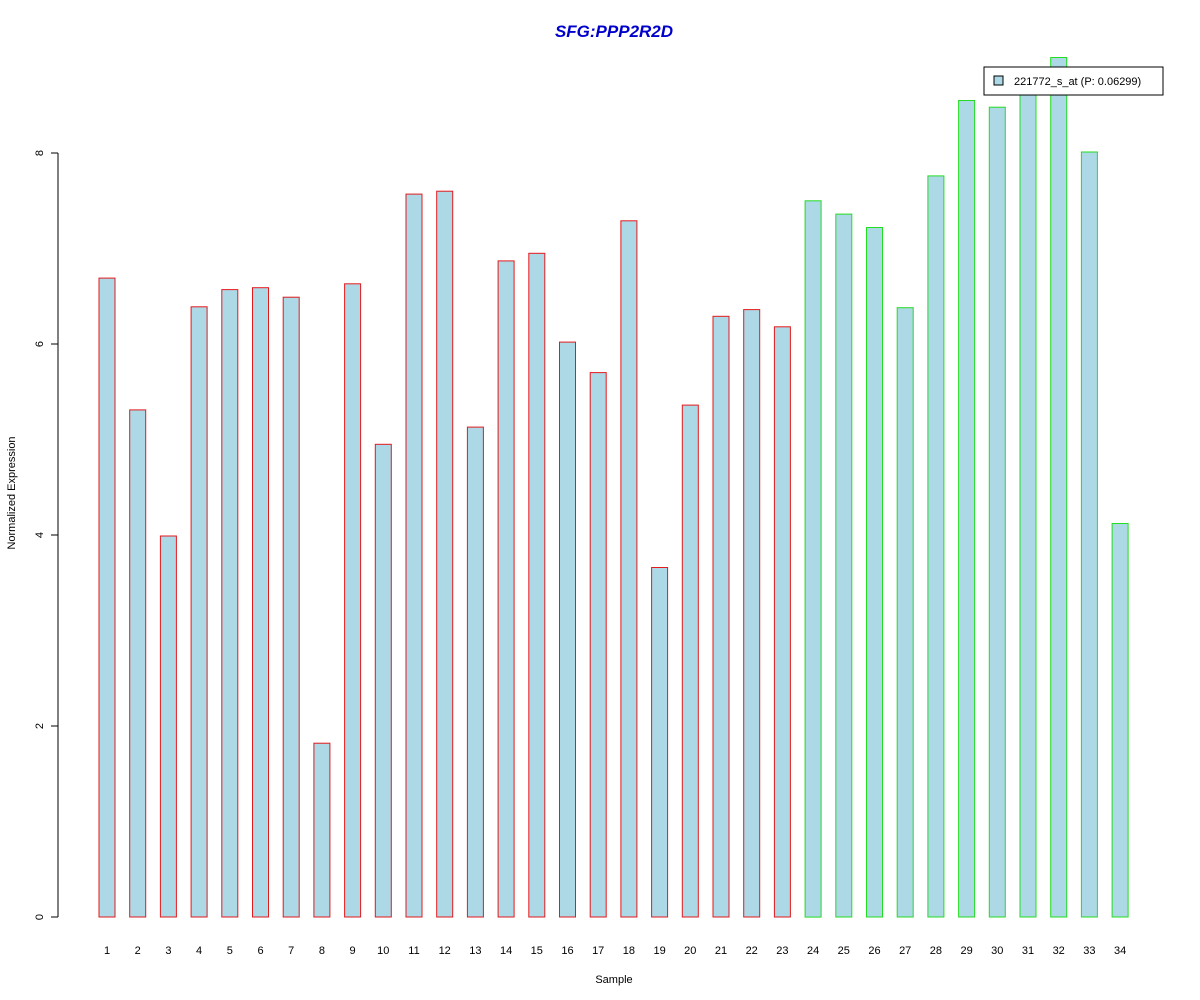  Describe the element at coordinates (874, 951) in the screenshot. I see `x-tick-label: 26` at that location.